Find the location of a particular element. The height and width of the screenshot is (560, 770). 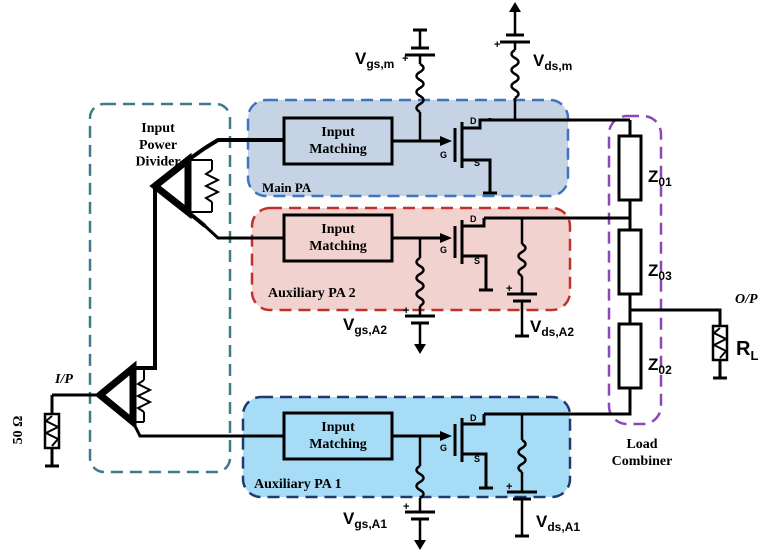

aux2-drain-plus: + is located at coordinates (509, 289).